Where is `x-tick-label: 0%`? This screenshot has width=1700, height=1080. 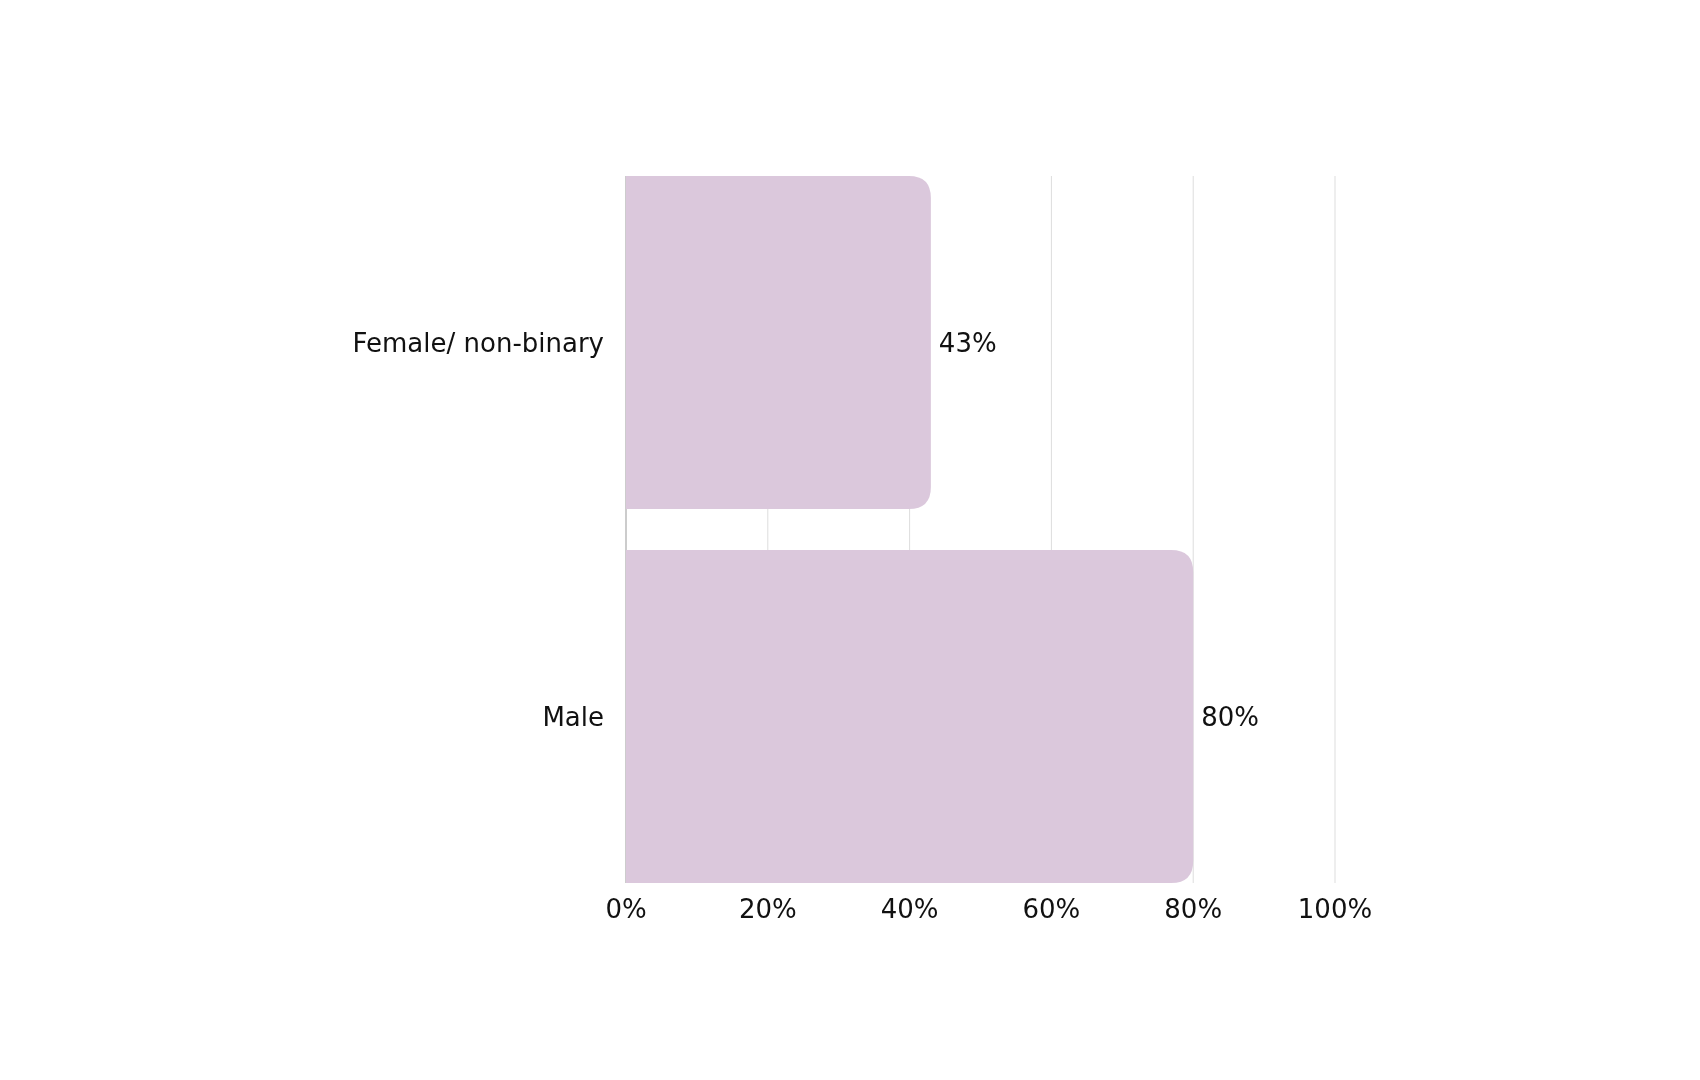
x-tick-label: 0% is located at coordinates (626, 909).